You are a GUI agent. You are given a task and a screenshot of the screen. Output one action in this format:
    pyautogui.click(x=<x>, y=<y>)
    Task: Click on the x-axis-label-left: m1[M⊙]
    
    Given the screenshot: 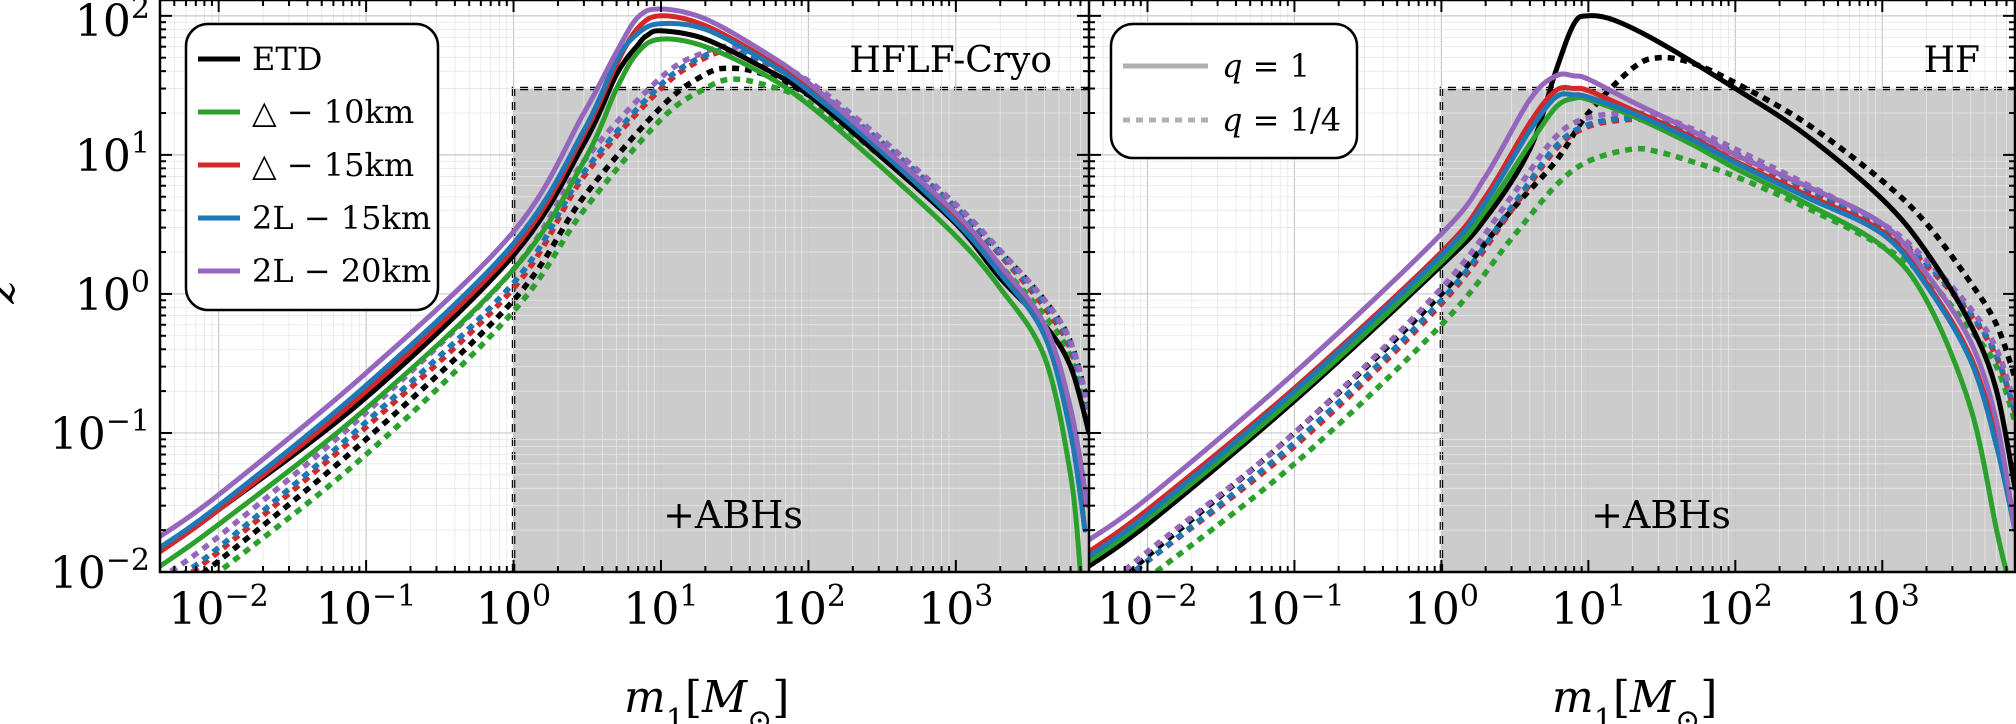 What is the action you would take?
    pyautogui.click(x=706, y=698)
    